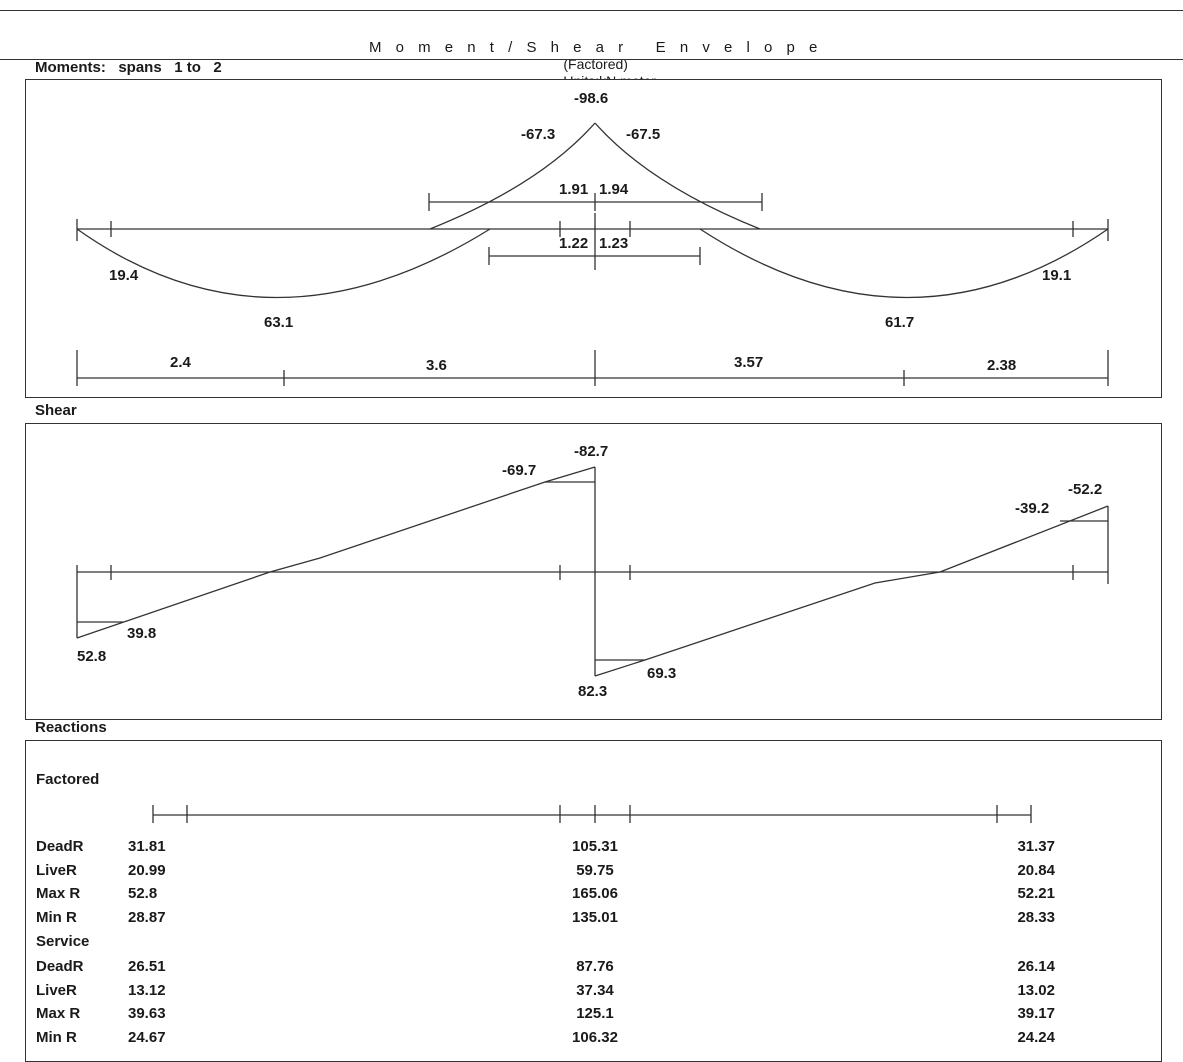  Describe the element at coordinates (278, 322) in the screenshot. I see `moment-label-span1-max: 63.1` at that location.